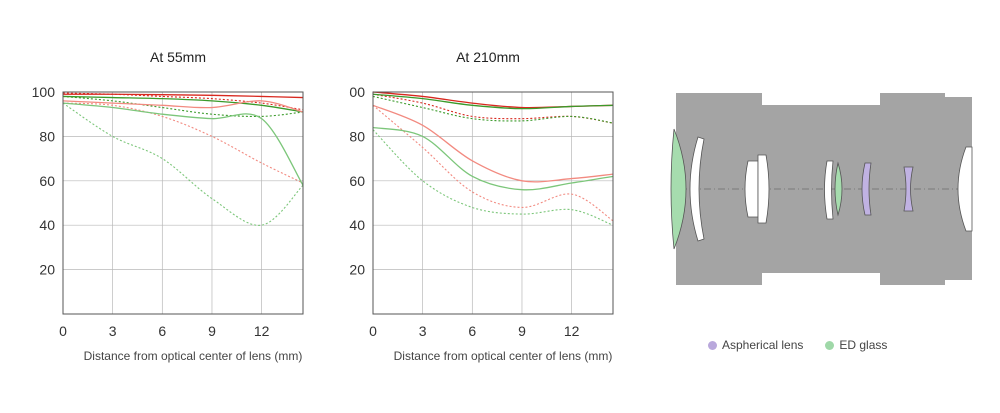 Image resolution: width=1000 pixels, height=413 pixels. I want to click on y-tick-label: 100, so click(44, 92).